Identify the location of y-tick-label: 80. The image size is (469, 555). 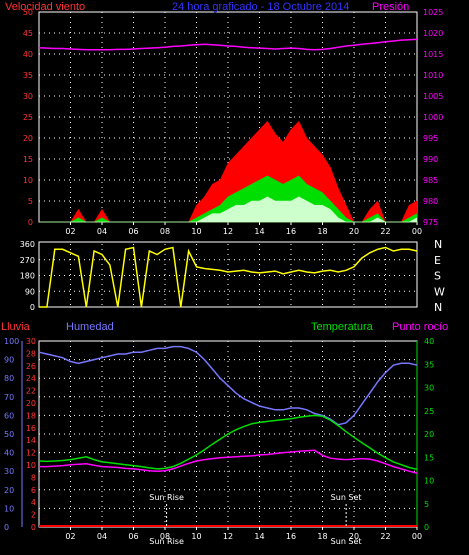
(9, 378).